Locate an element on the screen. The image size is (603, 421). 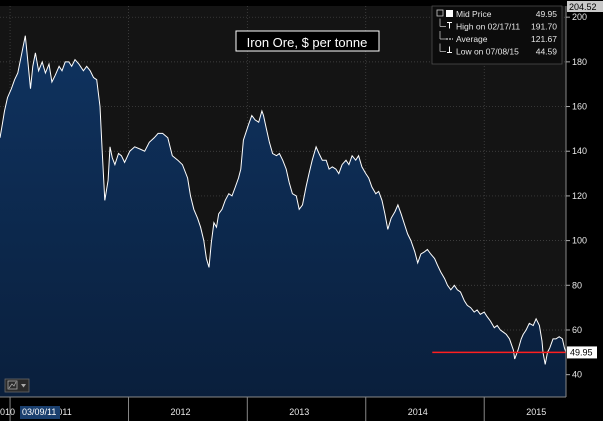
y-tick-label: 200 is located at coordinates (579, 17).